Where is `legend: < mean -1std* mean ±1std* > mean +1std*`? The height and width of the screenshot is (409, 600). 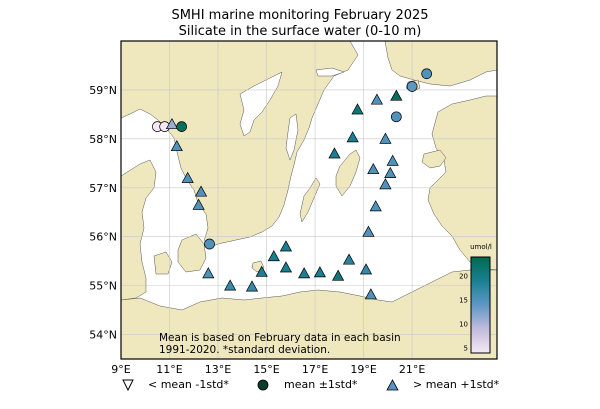 legend: < mean -1std* mean ±1std* > mean +1std* is located at coordinates (300, 386).